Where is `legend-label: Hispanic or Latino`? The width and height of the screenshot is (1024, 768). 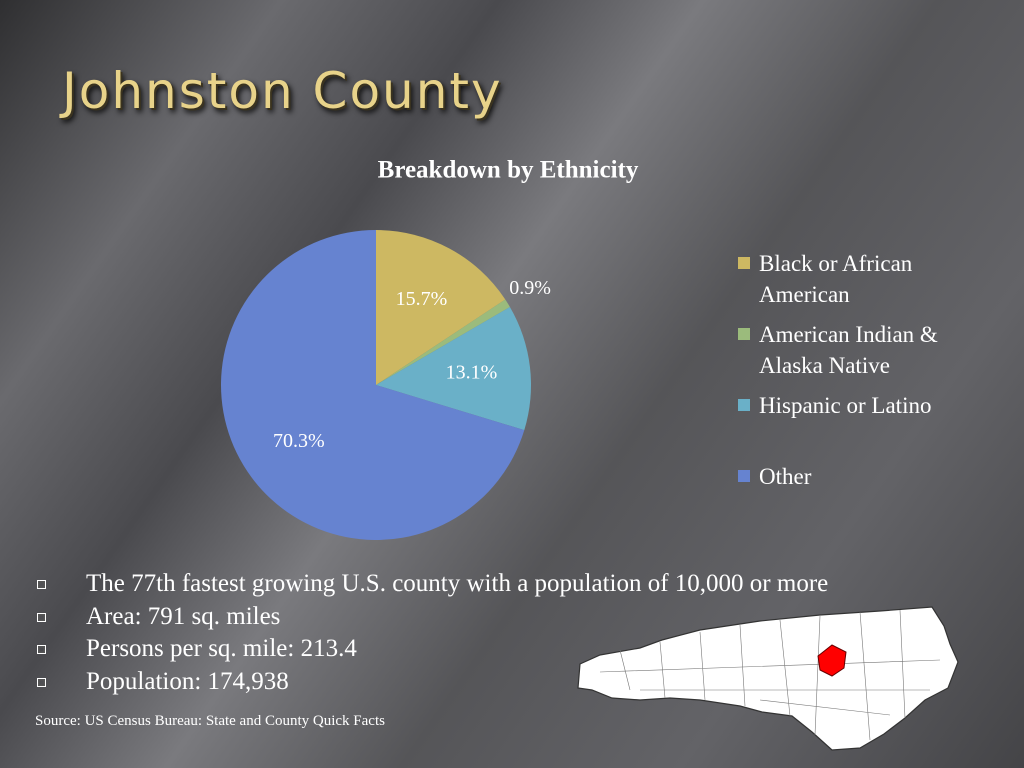
legend-label: Hispanic or Latino is located at coordinates (845, 405).